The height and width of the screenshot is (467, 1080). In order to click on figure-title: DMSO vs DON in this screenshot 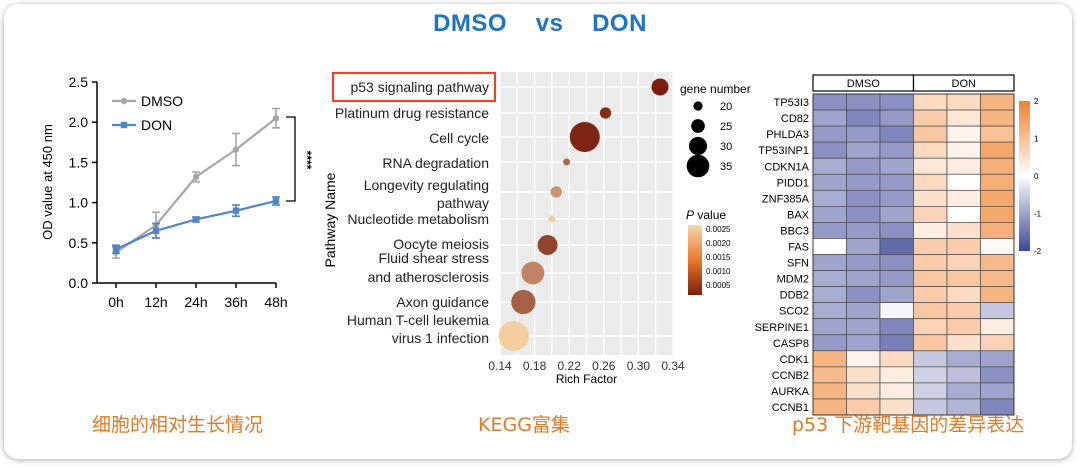, I will do `click(540, 23)`.